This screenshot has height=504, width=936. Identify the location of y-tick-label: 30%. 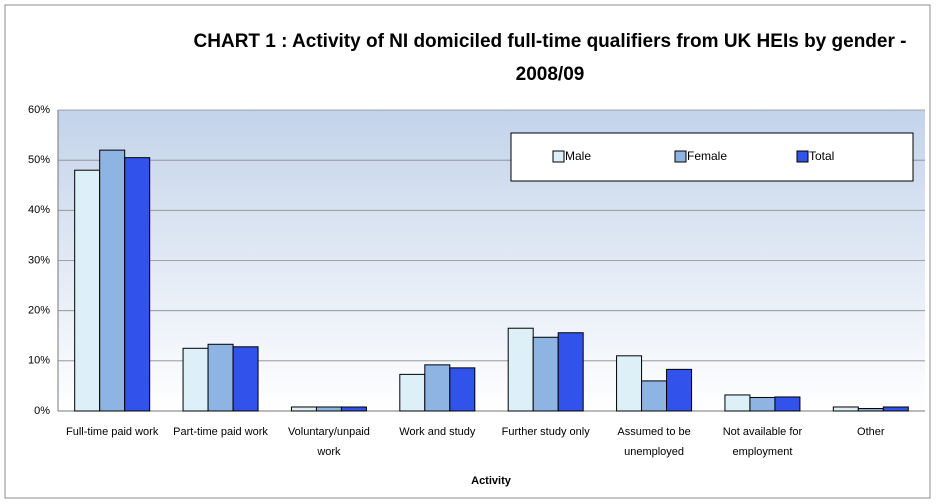
(39, 260).